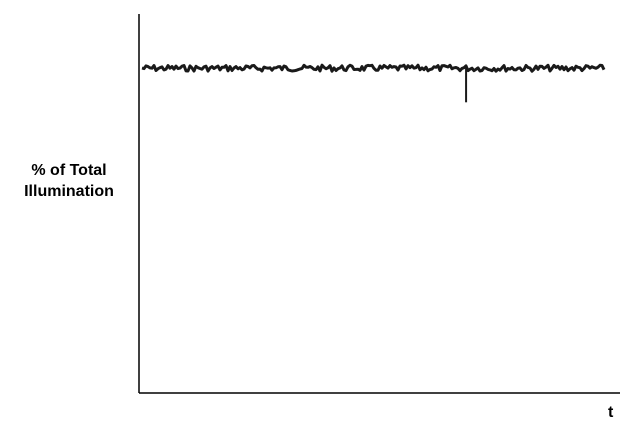 Image resolution: width=626 pixels, height=423 pixels. I want to click on x-axis-label: t, so click(611, 412).